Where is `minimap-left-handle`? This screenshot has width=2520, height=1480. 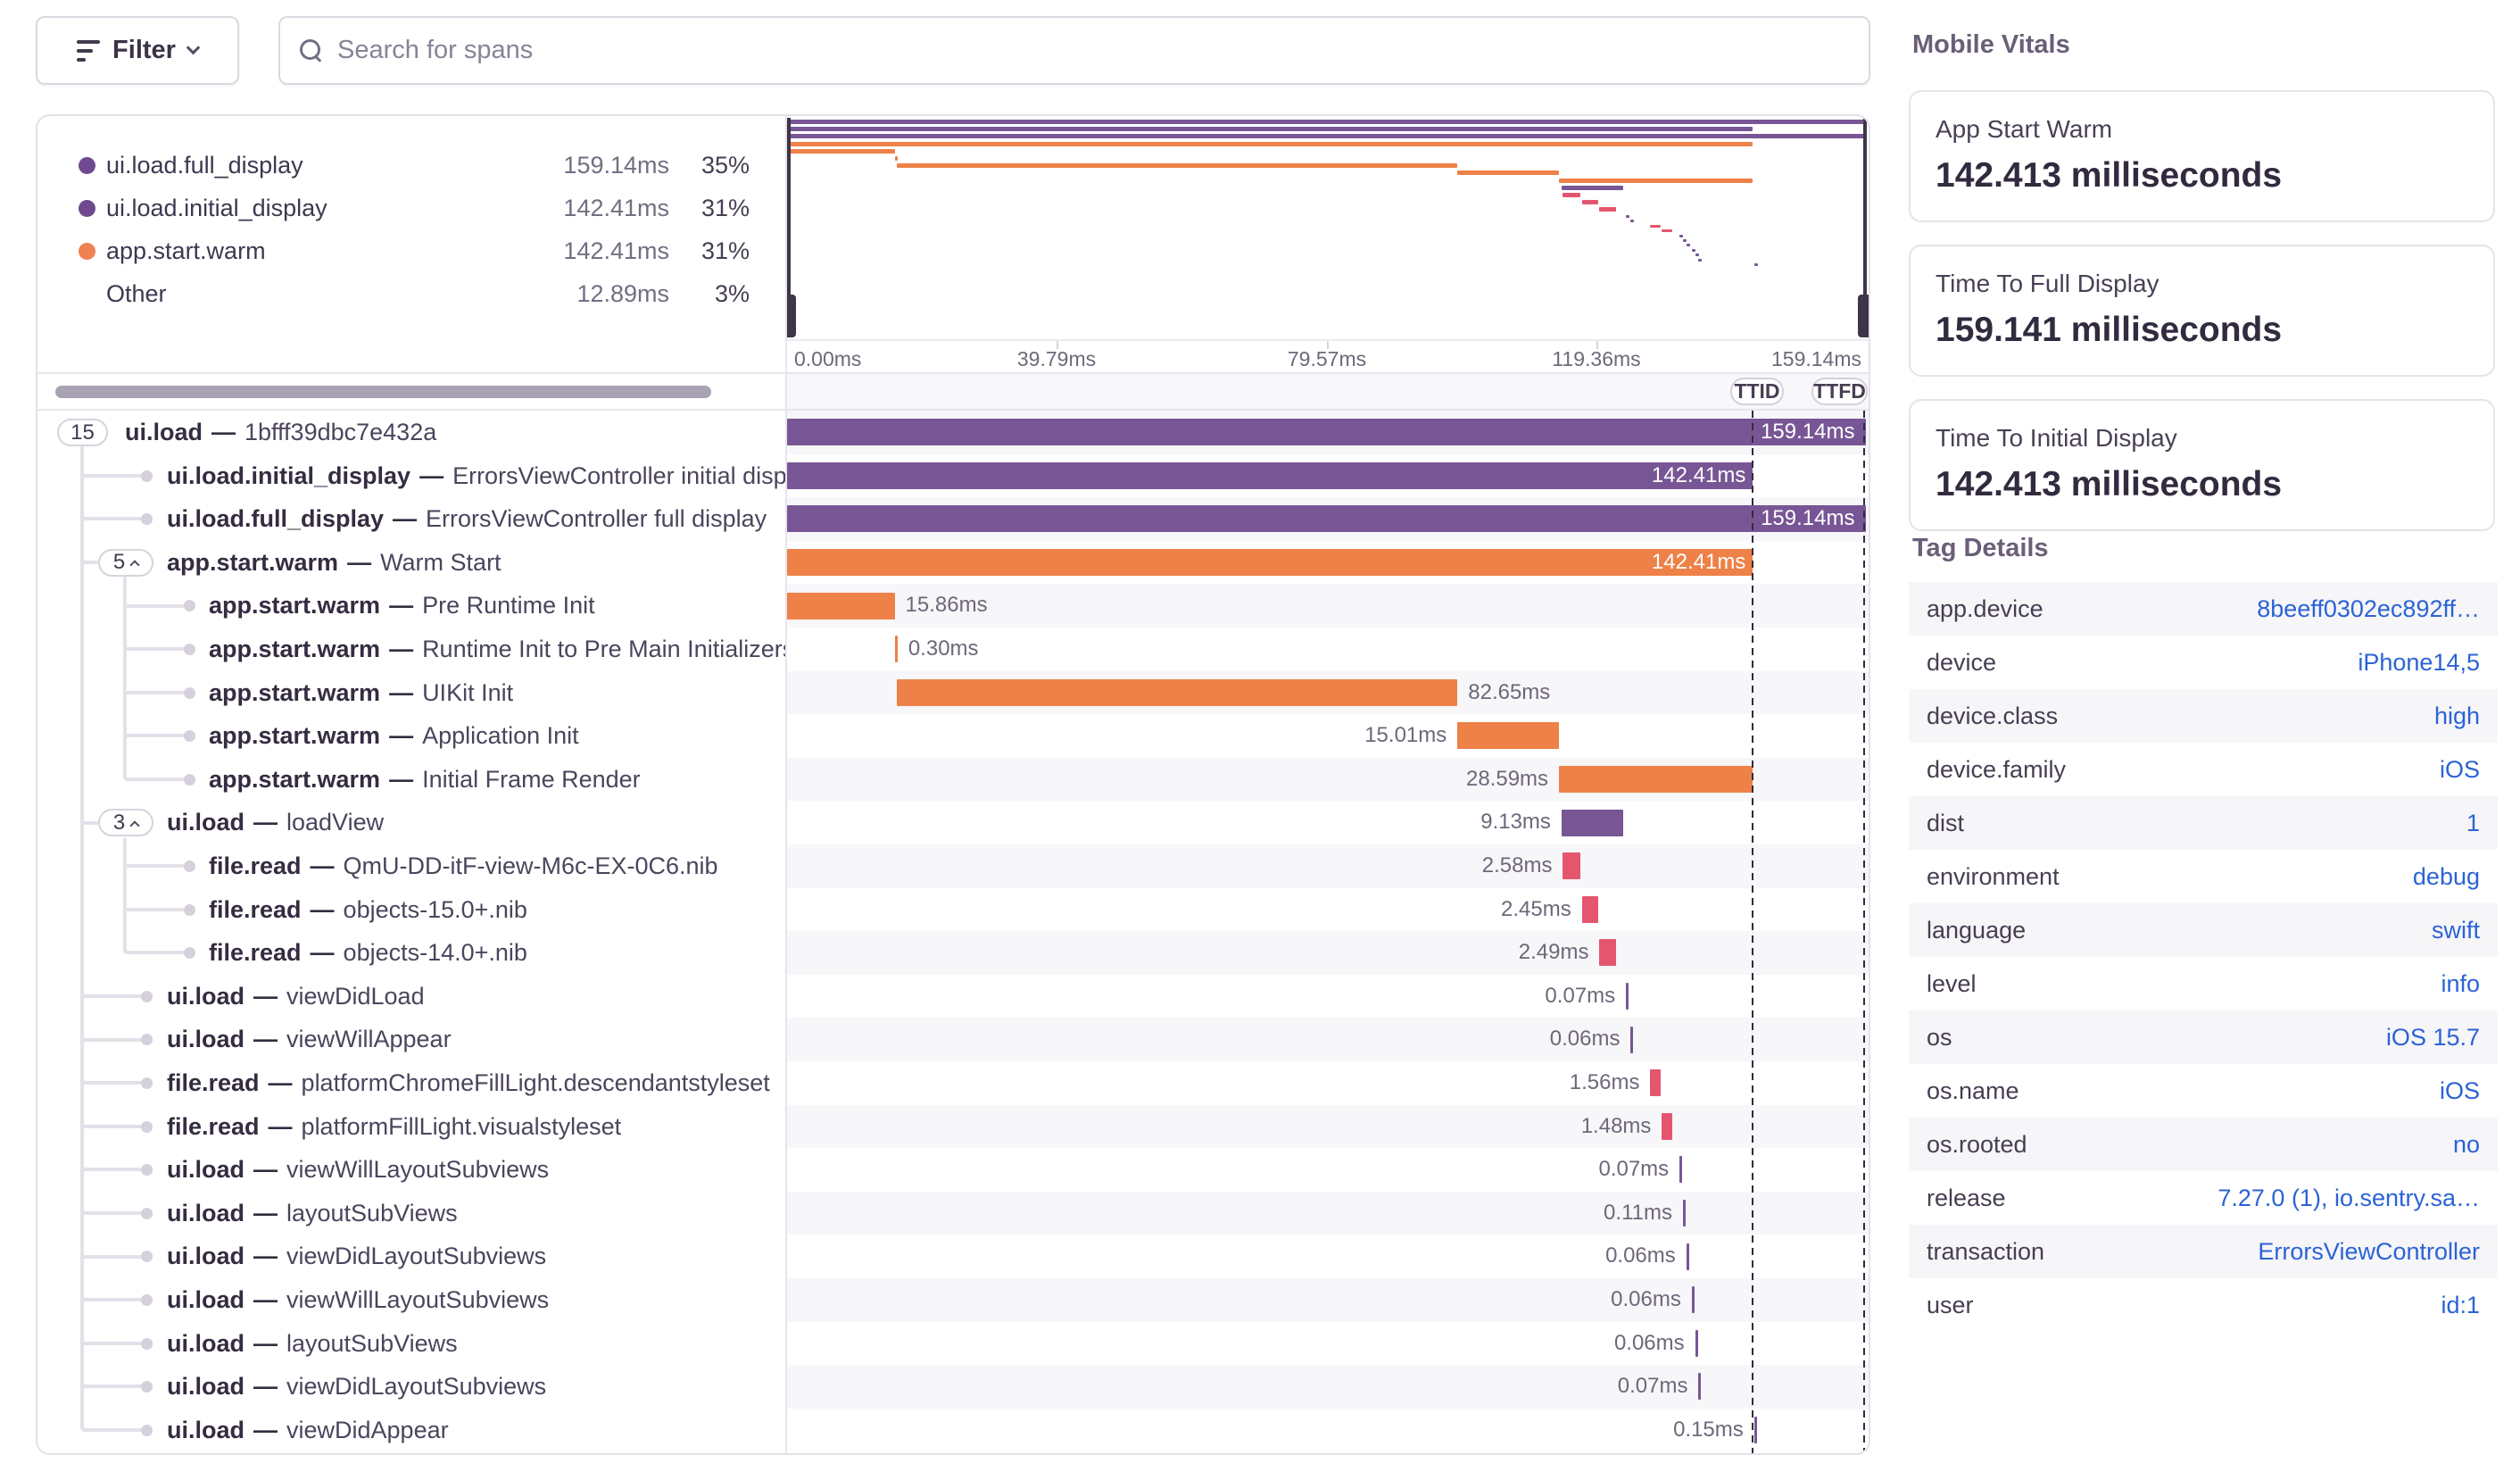 minimap-left-handle is located at coordinates (789, 227).